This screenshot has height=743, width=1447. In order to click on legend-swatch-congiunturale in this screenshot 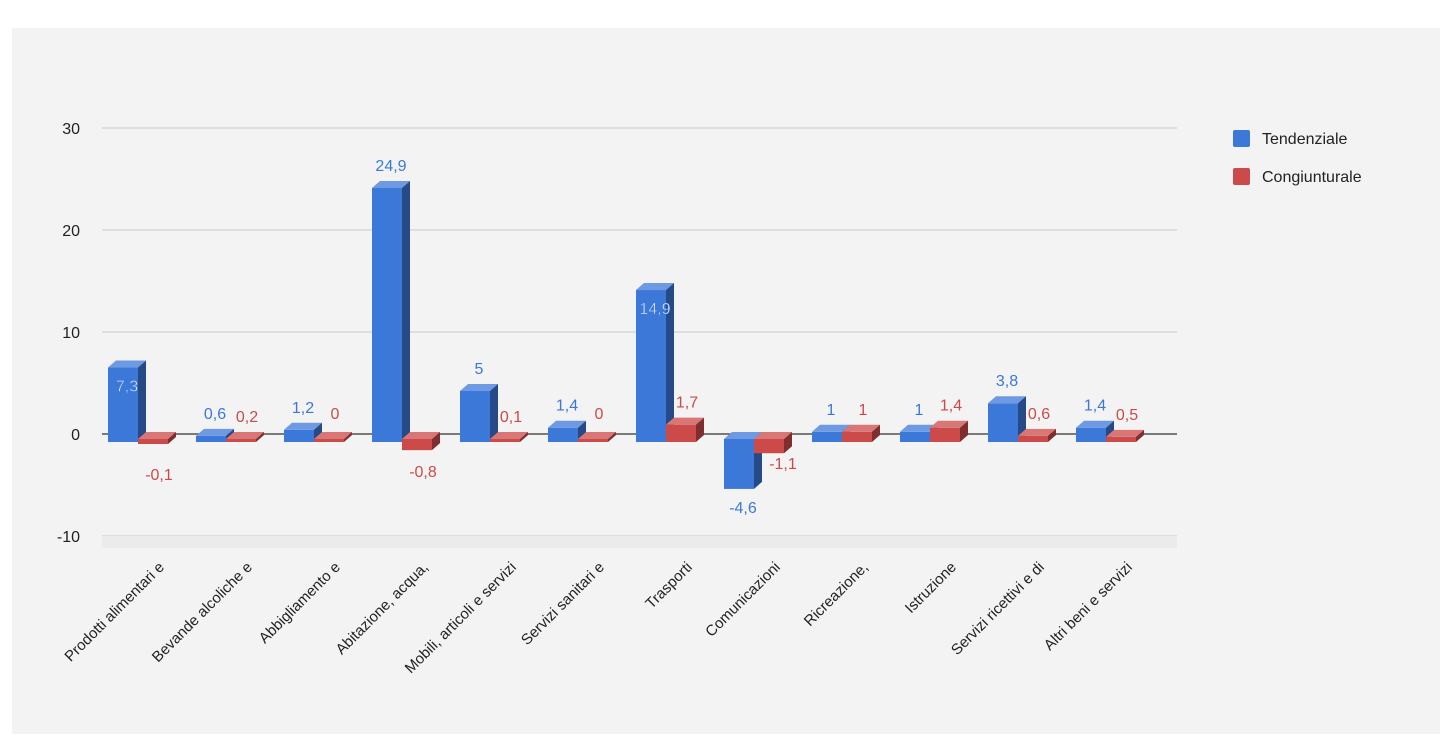, I will do `click(1241, 176)`.